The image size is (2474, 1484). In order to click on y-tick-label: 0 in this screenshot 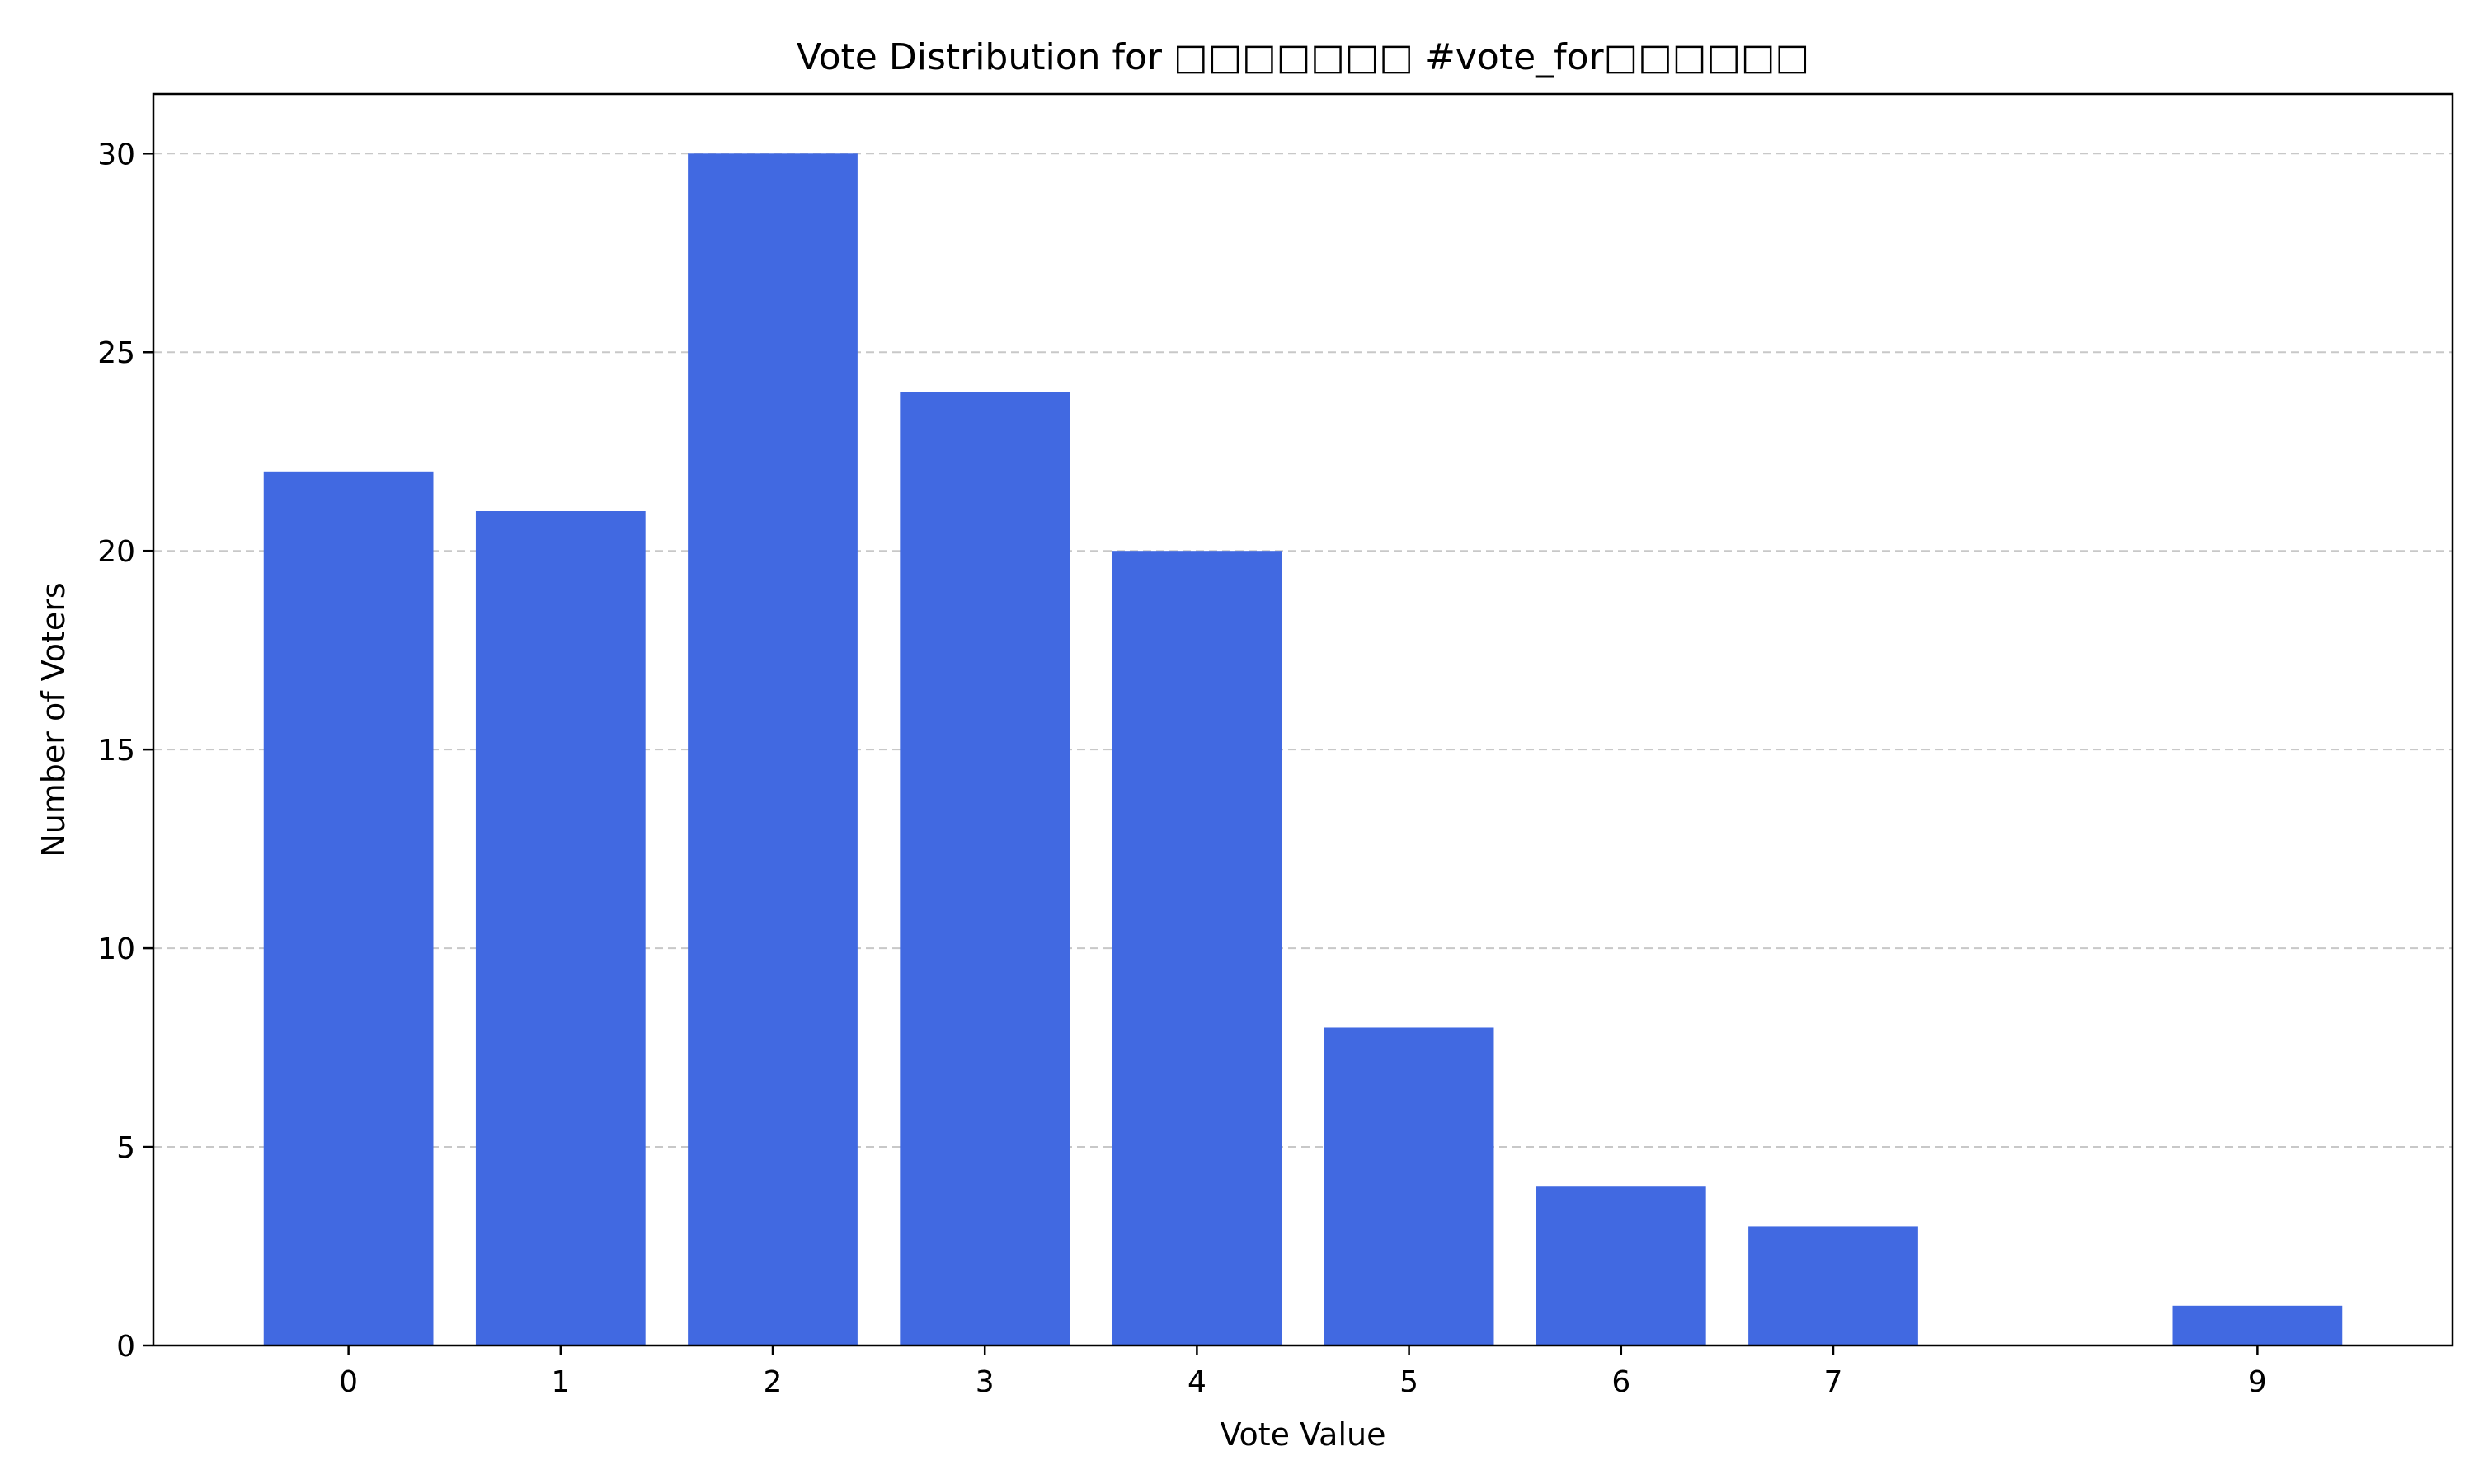, I will do `click(125, 1347)`.